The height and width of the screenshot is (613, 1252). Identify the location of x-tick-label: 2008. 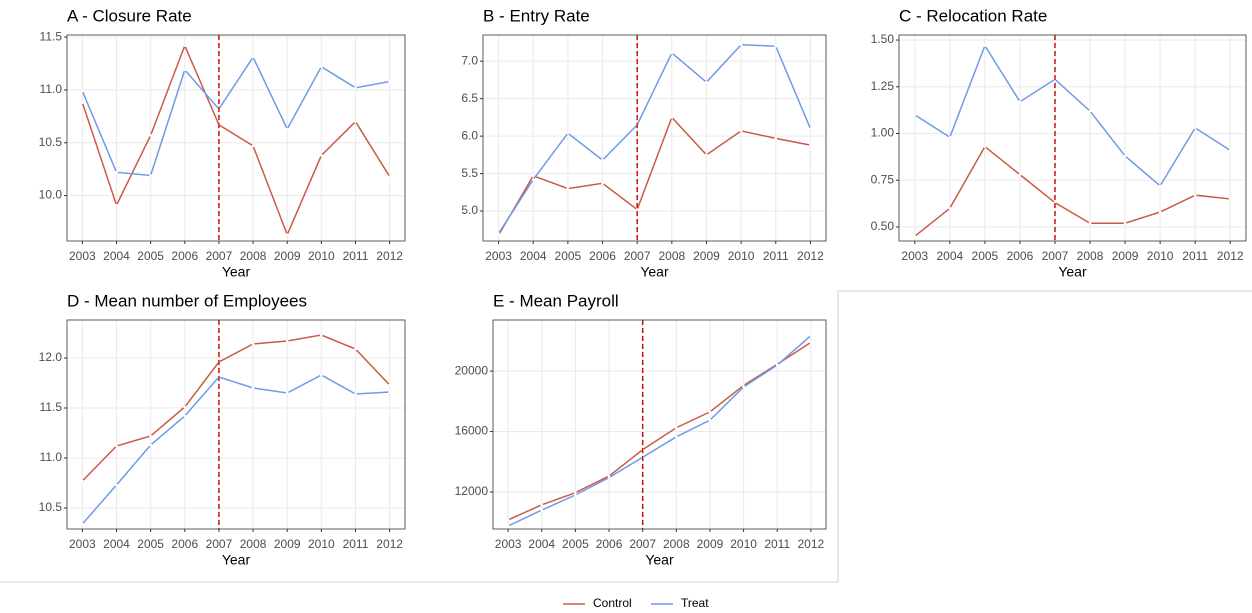
(253, 544).